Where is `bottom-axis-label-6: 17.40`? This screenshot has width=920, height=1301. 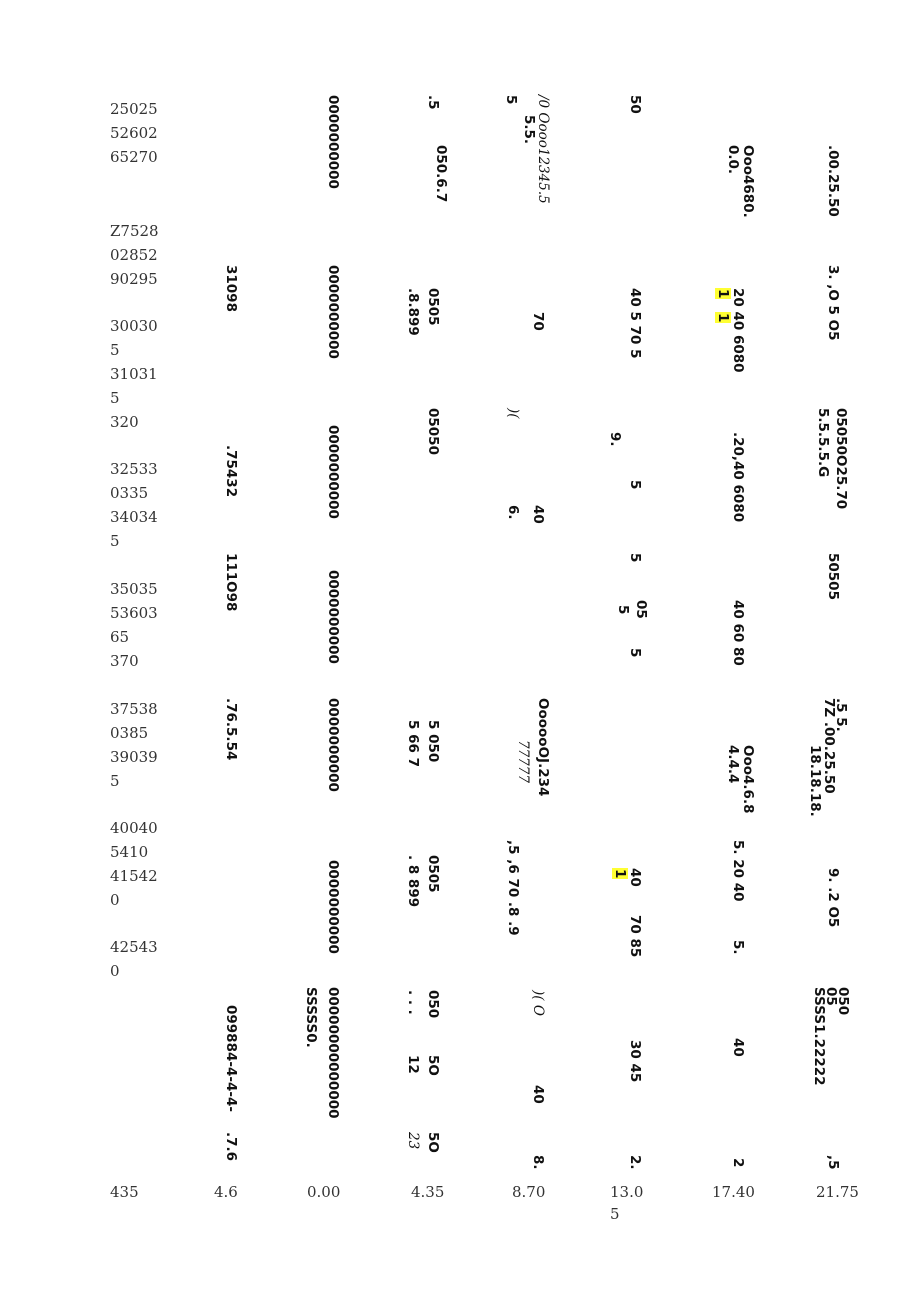
bottom-axis-label-6: 17.40 is located at coordinates (733, 1192).